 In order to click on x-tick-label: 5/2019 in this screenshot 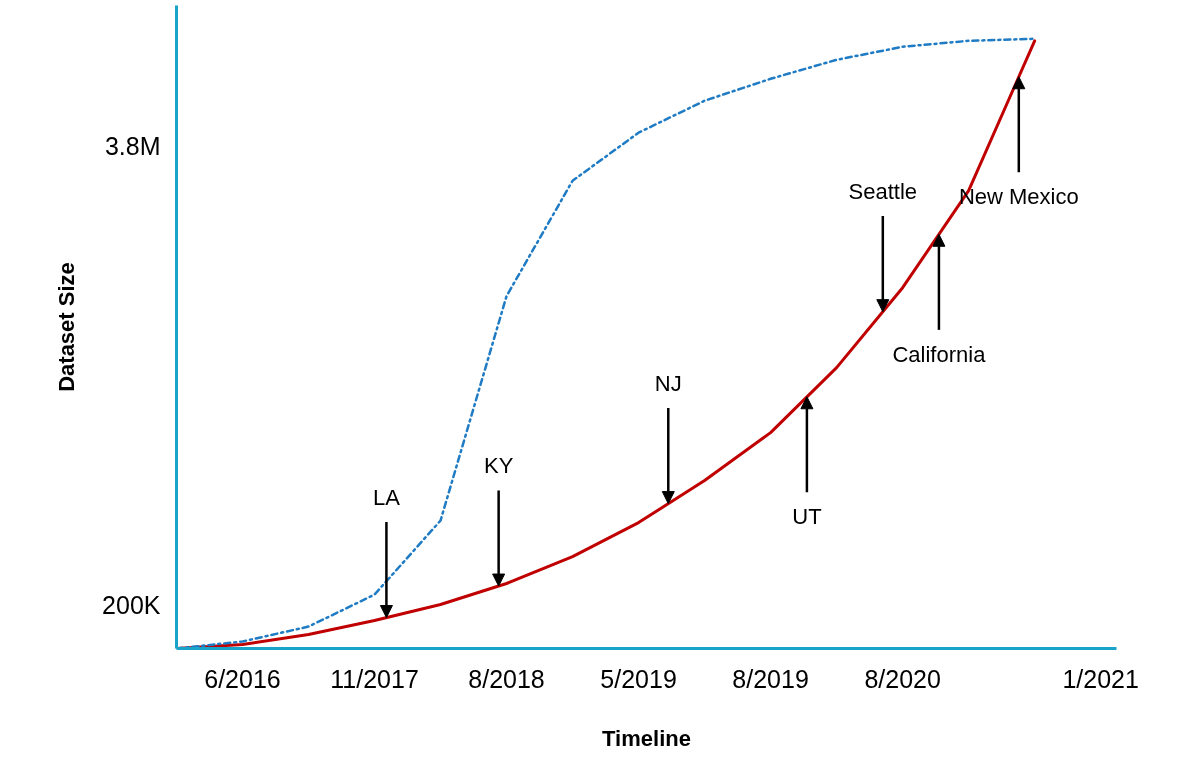, I will do `click(638, 678)`.